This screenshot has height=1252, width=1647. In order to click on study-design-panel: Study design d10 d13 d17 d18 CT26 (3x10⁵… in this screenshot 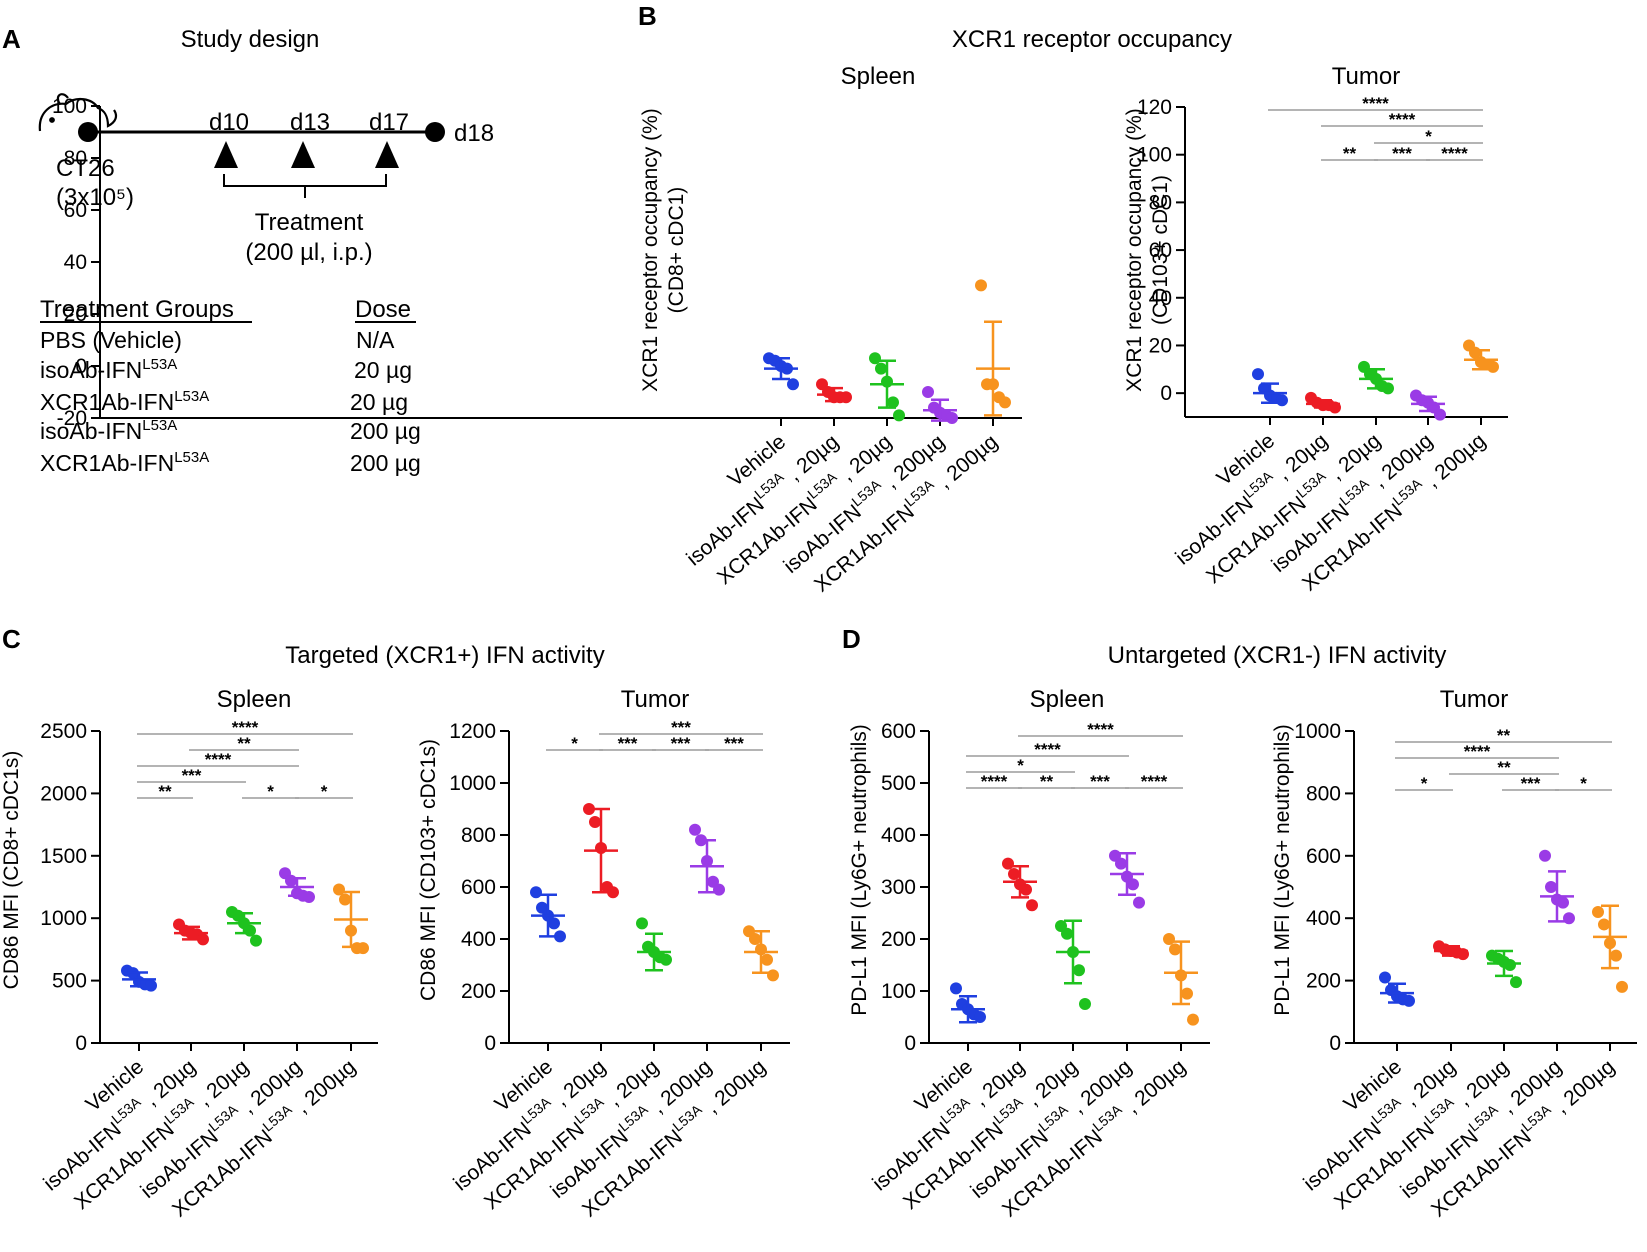, I will do `click(266, 251)`.